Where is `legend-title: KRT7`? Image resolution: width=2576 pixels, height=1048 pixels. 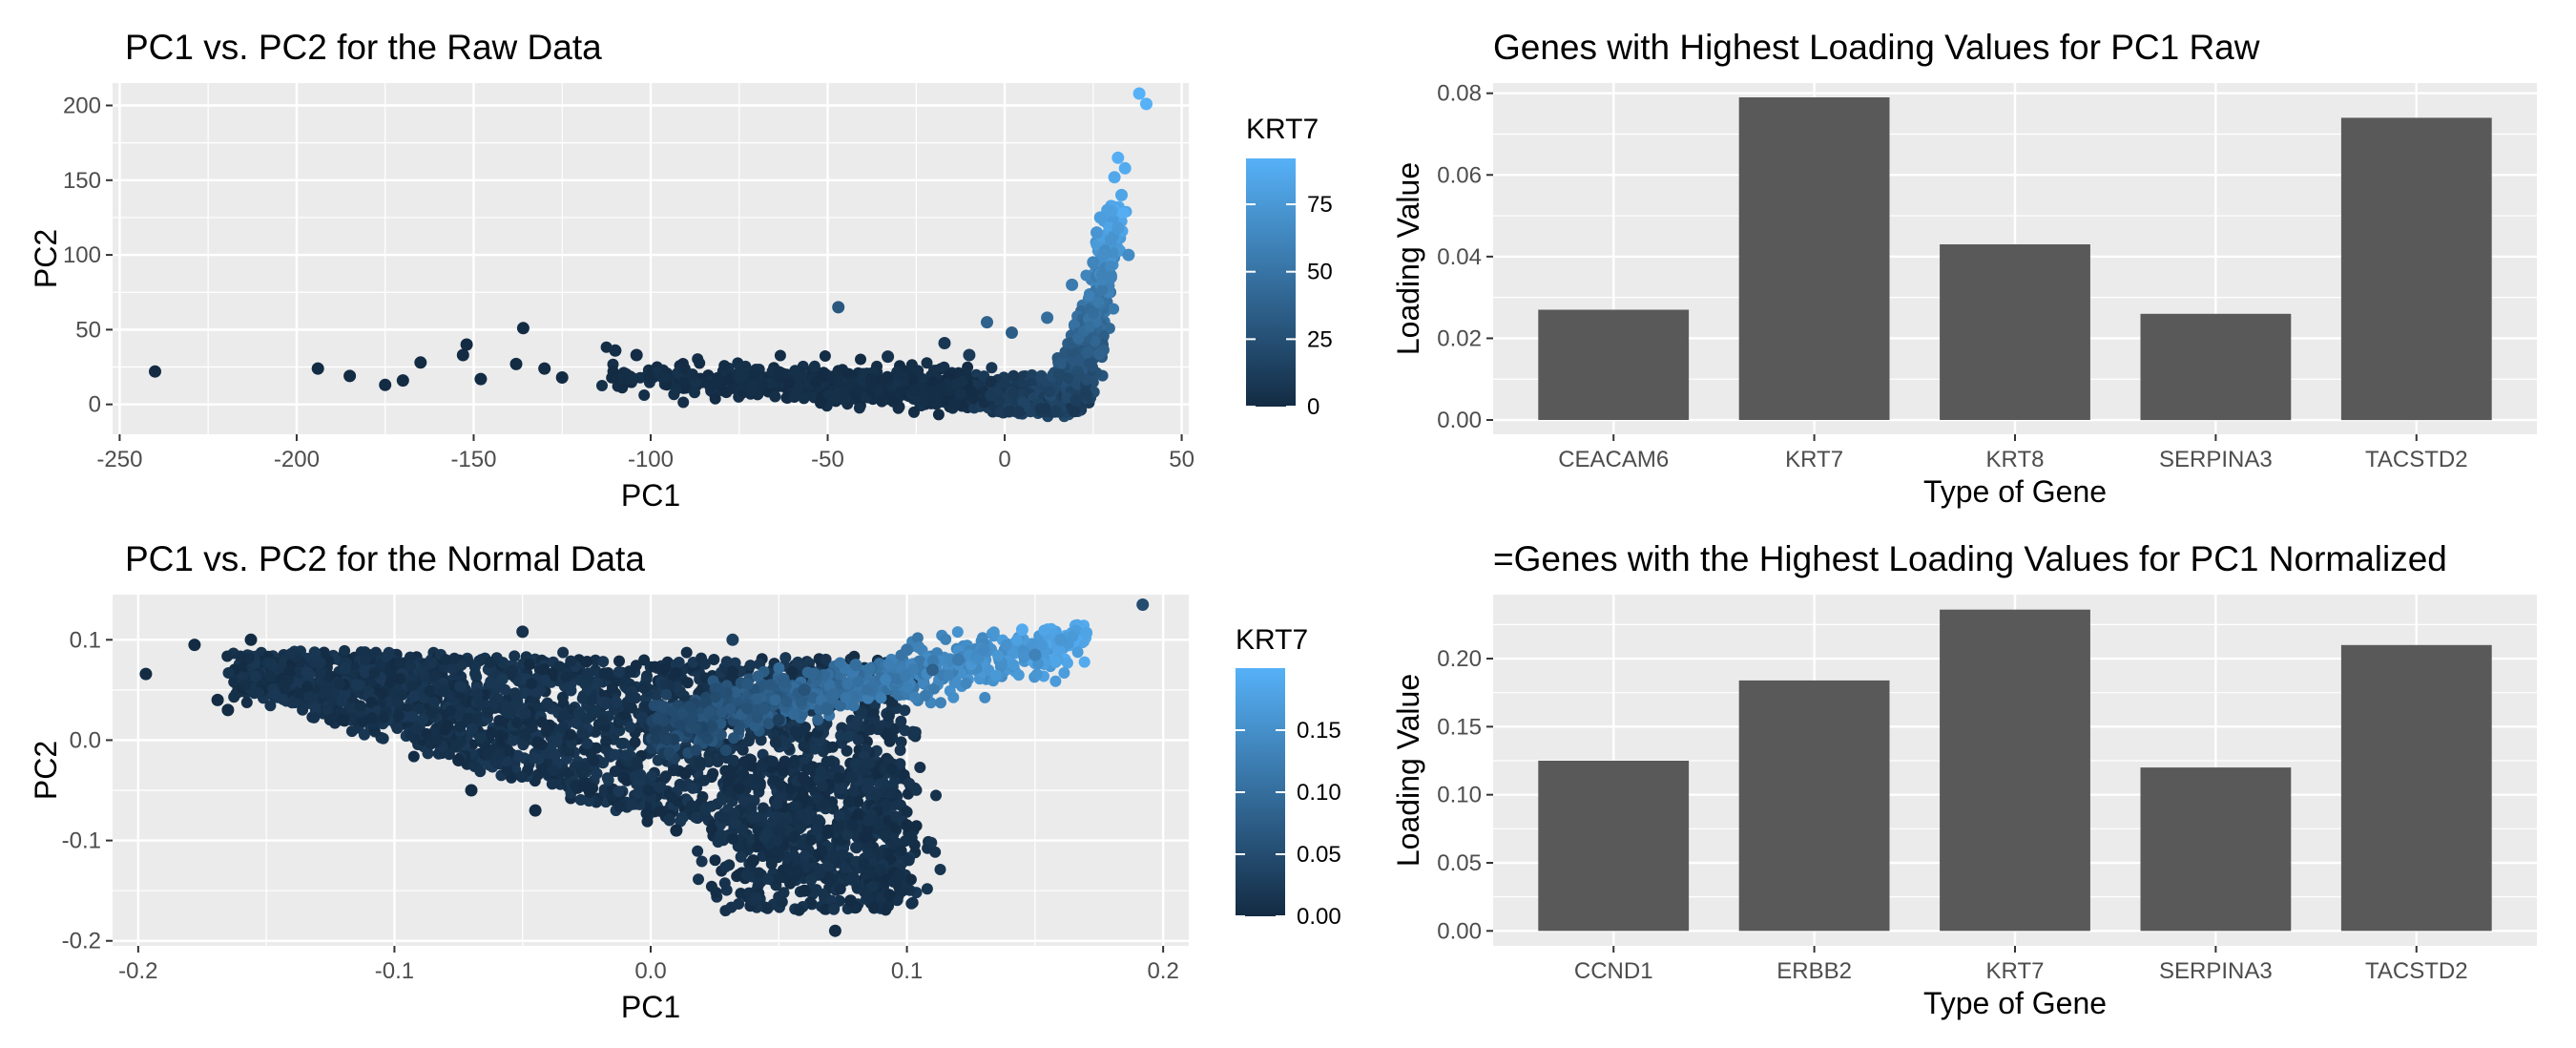 legend-title: KRT7 is located at coordinates (1282, 129).